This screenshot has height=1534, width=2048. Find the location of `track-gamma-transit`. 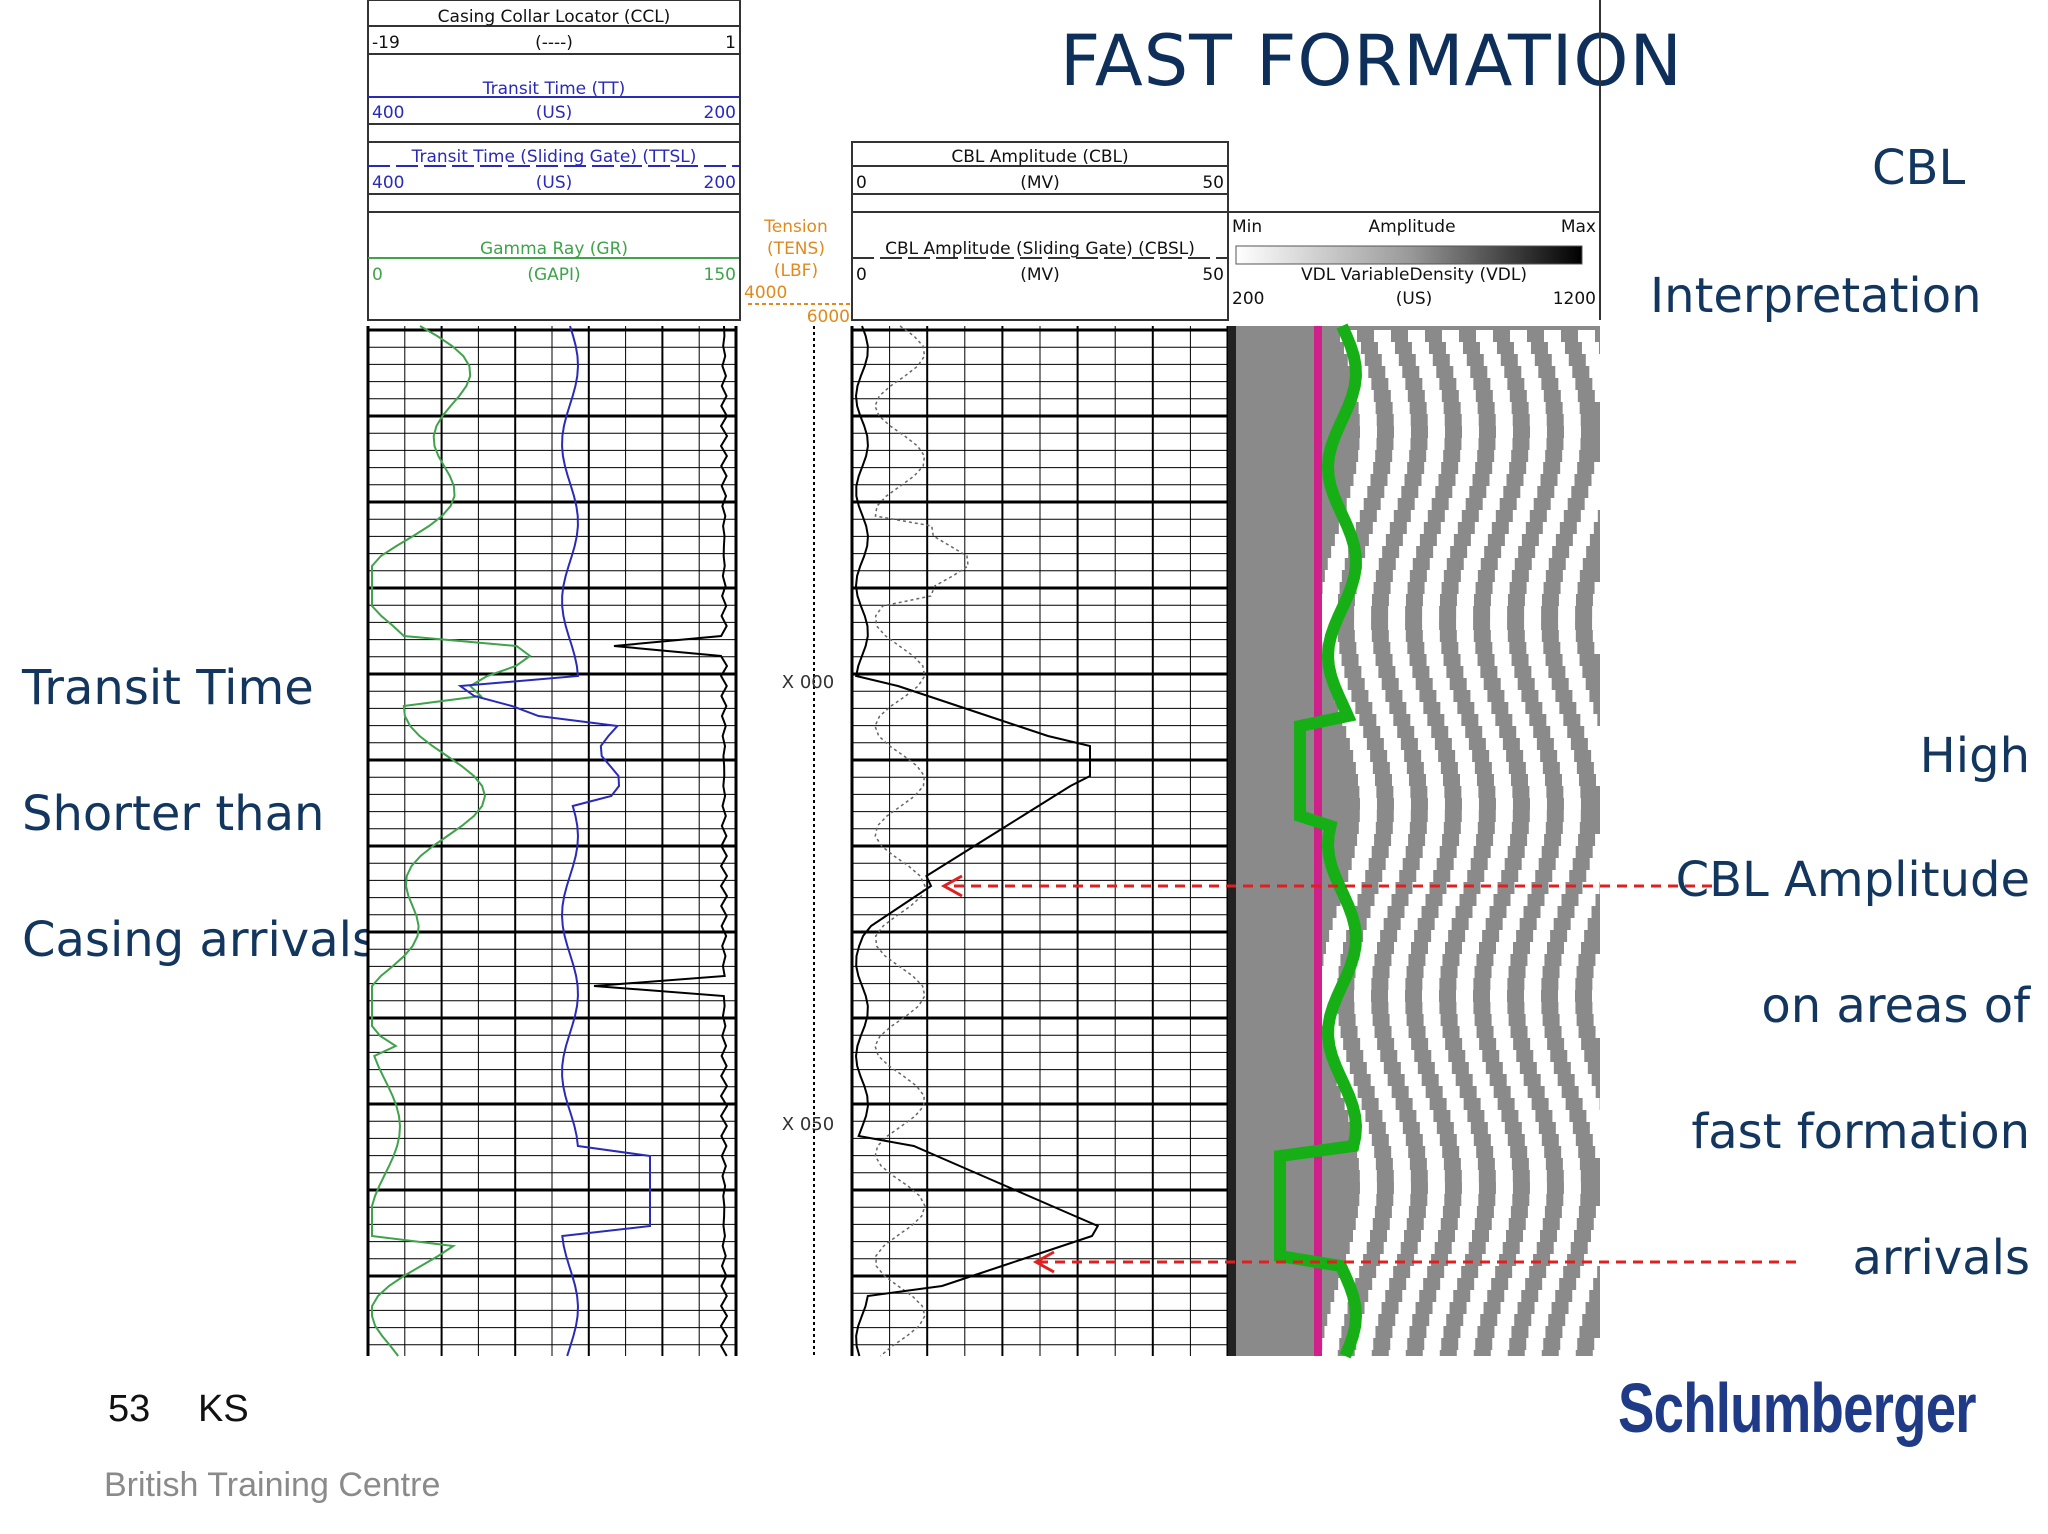

track-gamma-transit is located at coordinates (552, 841).